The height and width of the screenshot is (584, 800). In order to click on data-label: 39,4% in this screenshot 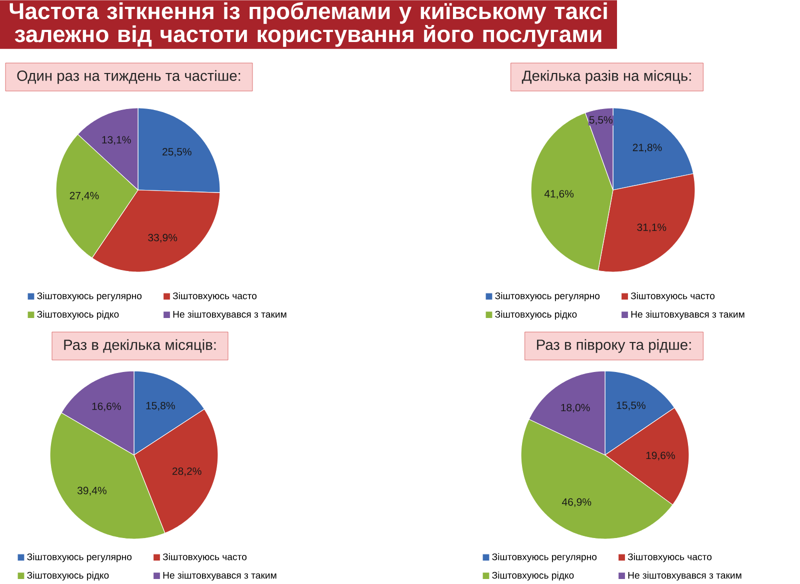, I will do `click(91, 491)`.